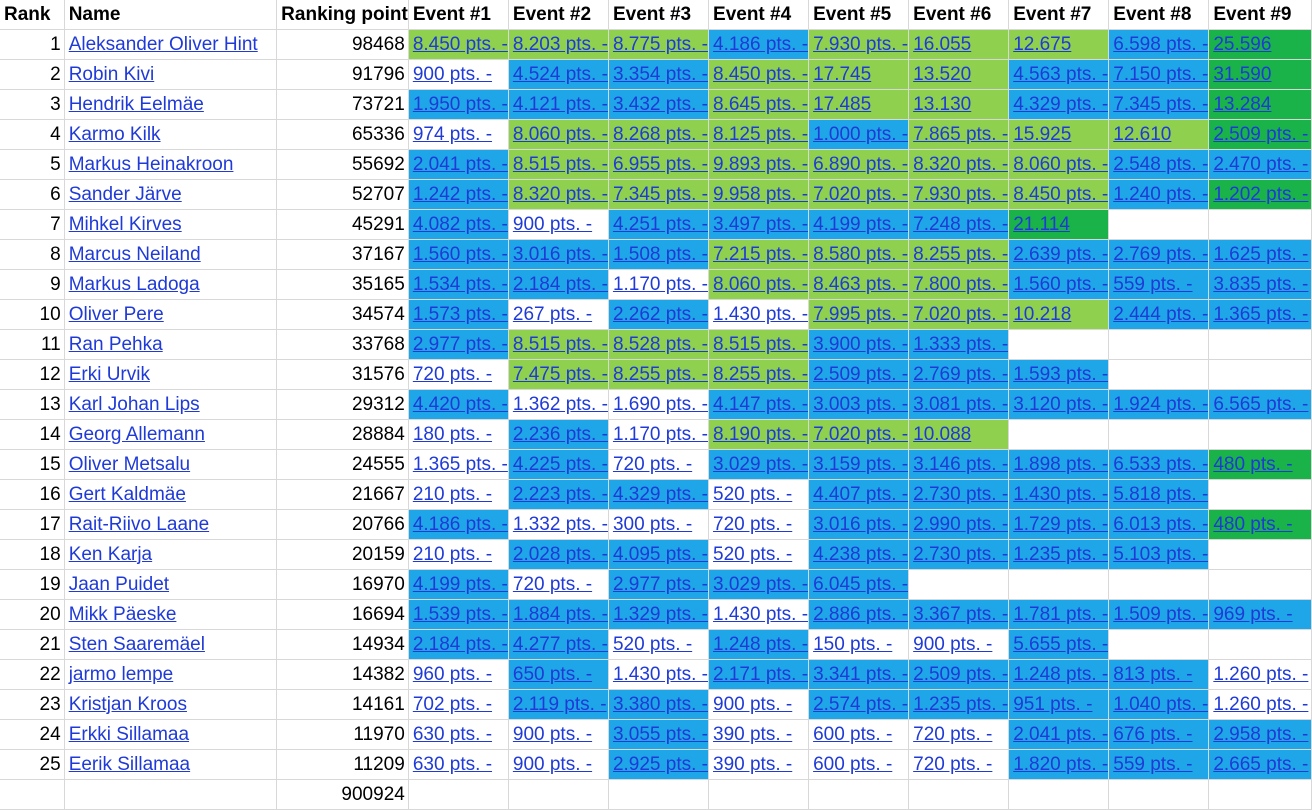 The height and width of the screenshot is (810, 1312). What do you see at coordinates (759, 104) in the screenshot?
I see `event-4-cell: 8.645 pts. -` at bounding box center [759, 104].